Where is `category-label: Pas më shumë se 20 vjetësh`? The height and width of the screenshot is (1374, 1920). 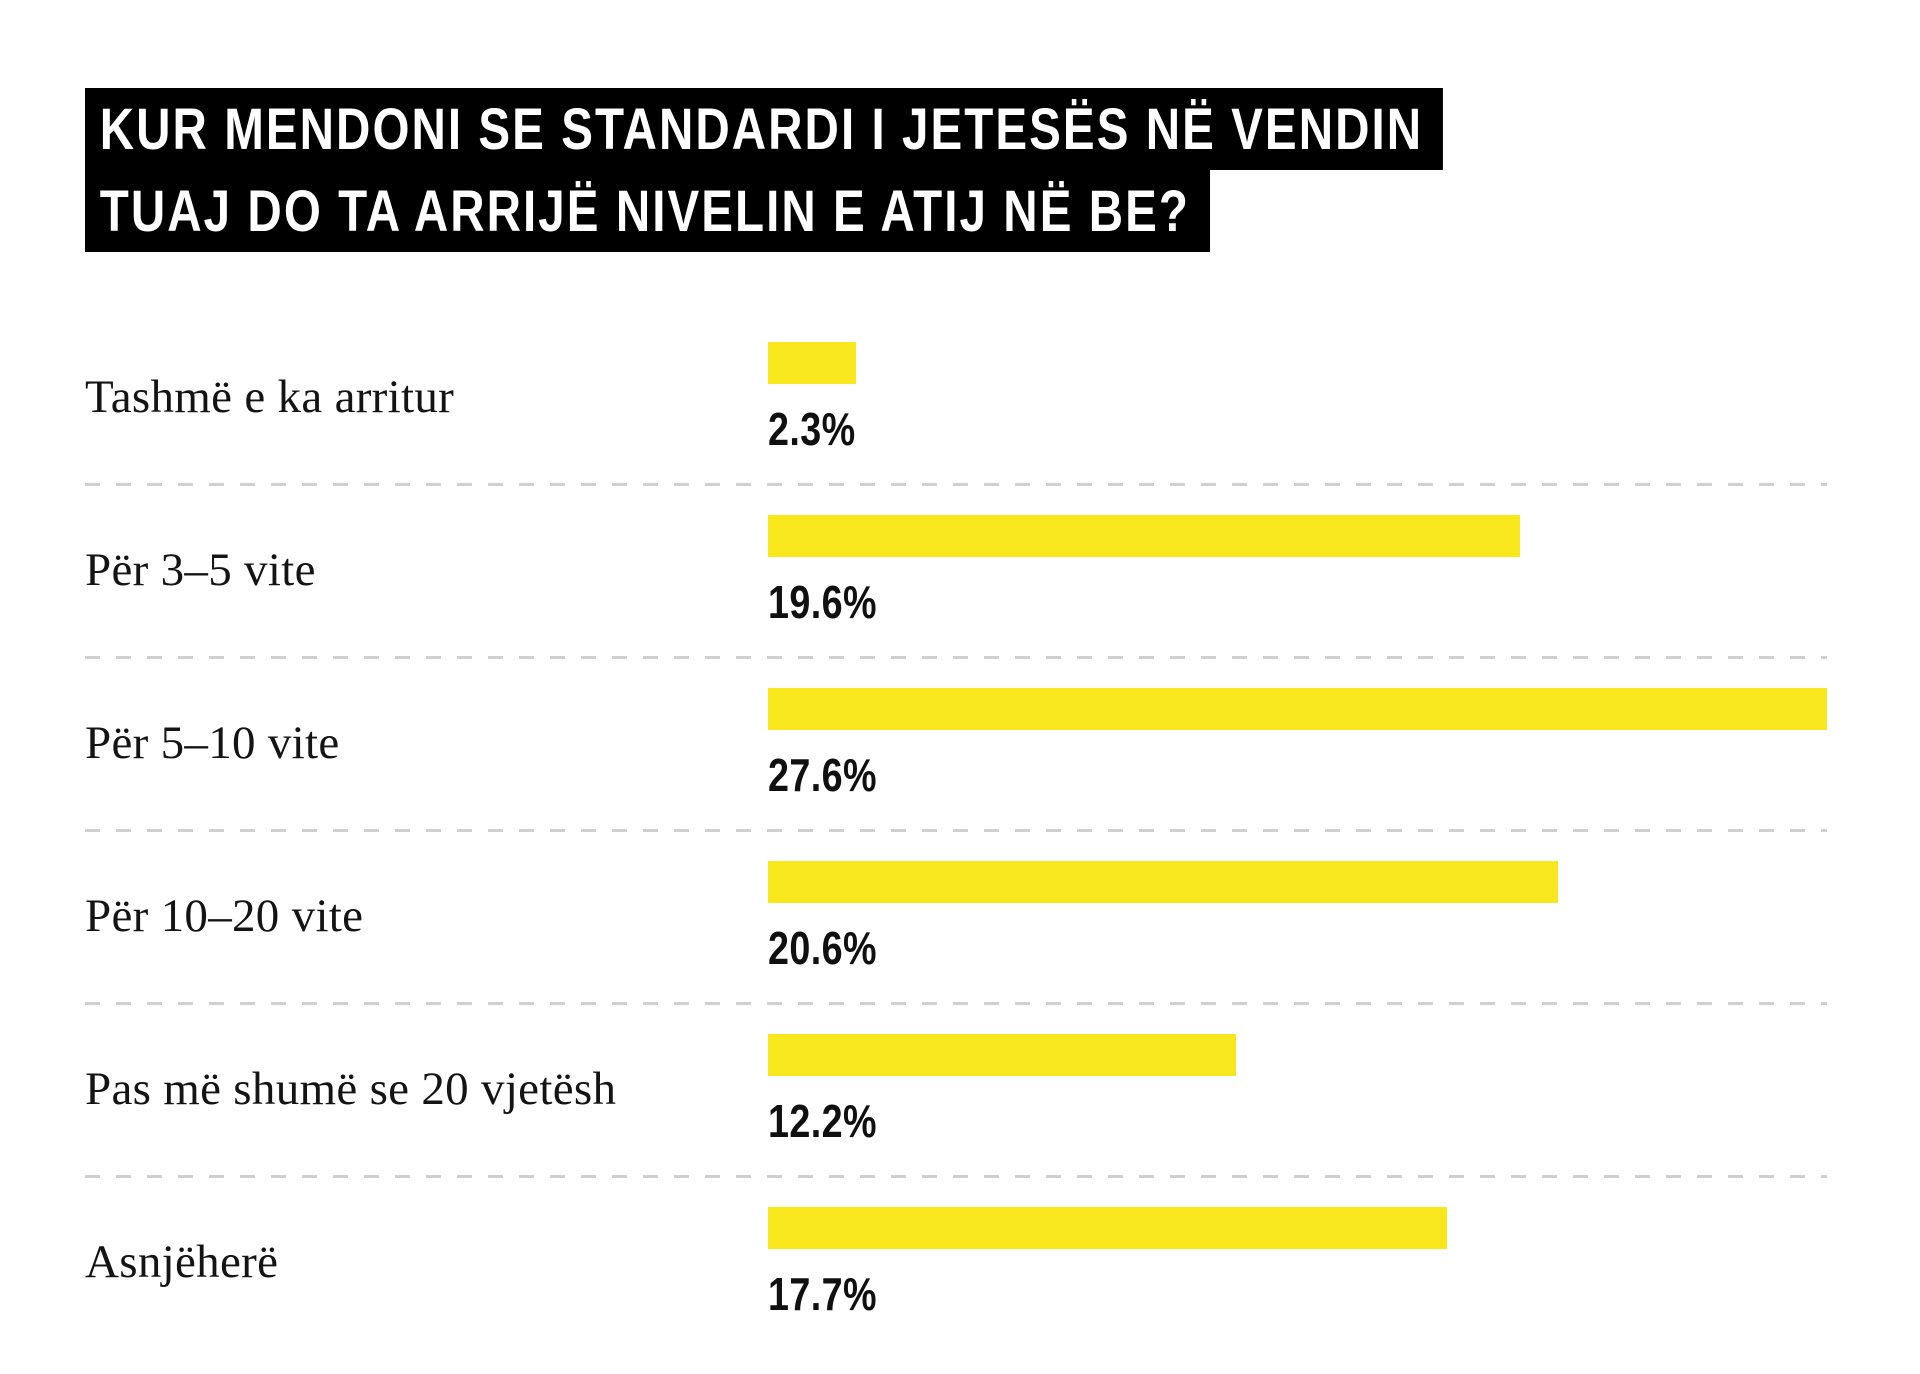
category-label: Pas më shumë se 20 vjetësh is located at coordinates (351, 1088).